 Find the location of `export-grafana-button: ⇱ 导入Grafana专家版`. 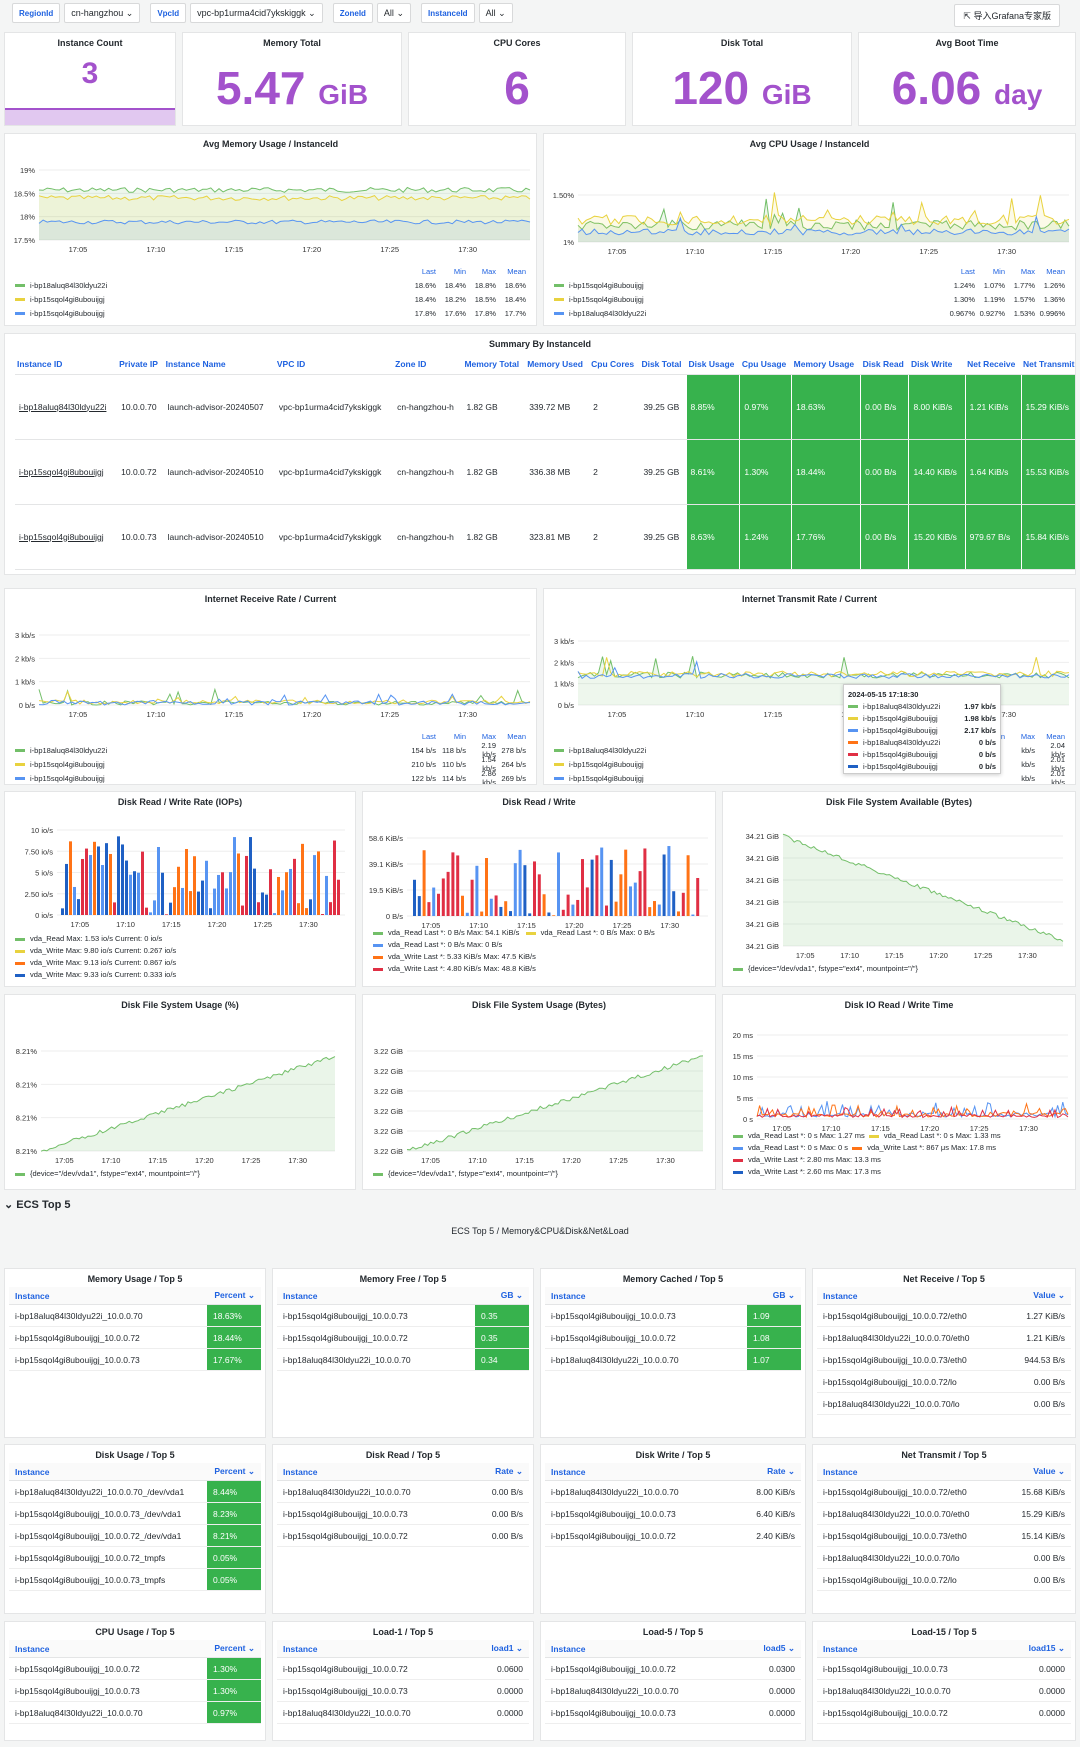

export-grafana-button: ⇱ 导入Grafana专家版 is located at coordinates (1007, 15).